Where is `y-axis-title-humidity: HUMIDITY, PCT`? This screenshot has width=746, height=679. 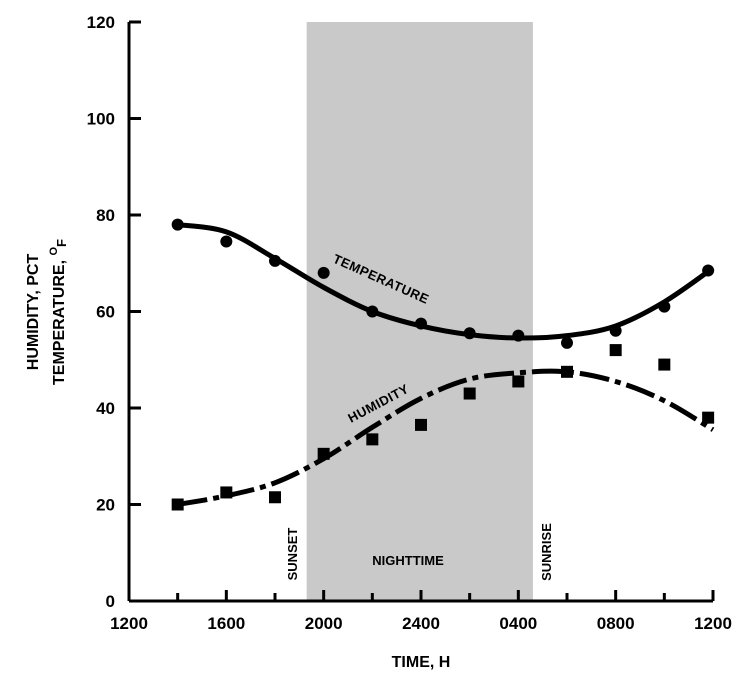
y-axis-title-humidity: HUMIDITY, PCT is located at coordinates (33, 312).